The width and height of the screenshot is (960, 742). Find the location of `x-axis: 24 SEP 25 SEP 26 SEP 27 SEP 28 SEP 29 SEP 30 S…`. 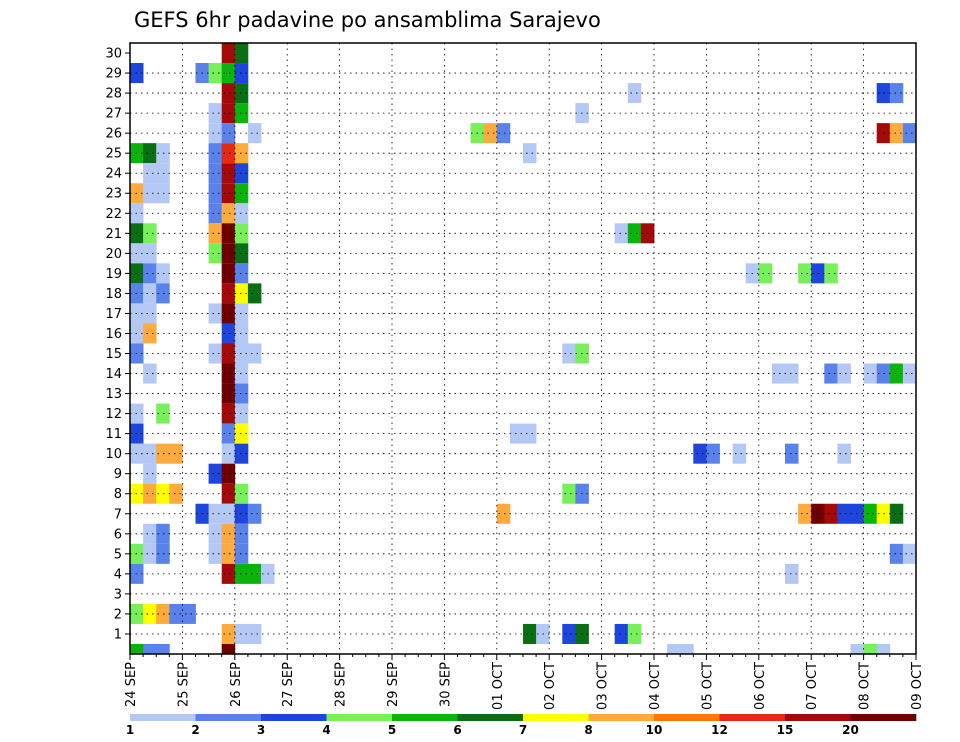

x-axis: 24 SEP 25 SEP 26 SEP 27 SEP 28 SEP 29 SEP 30 S… is located at coordinates (524, 682).